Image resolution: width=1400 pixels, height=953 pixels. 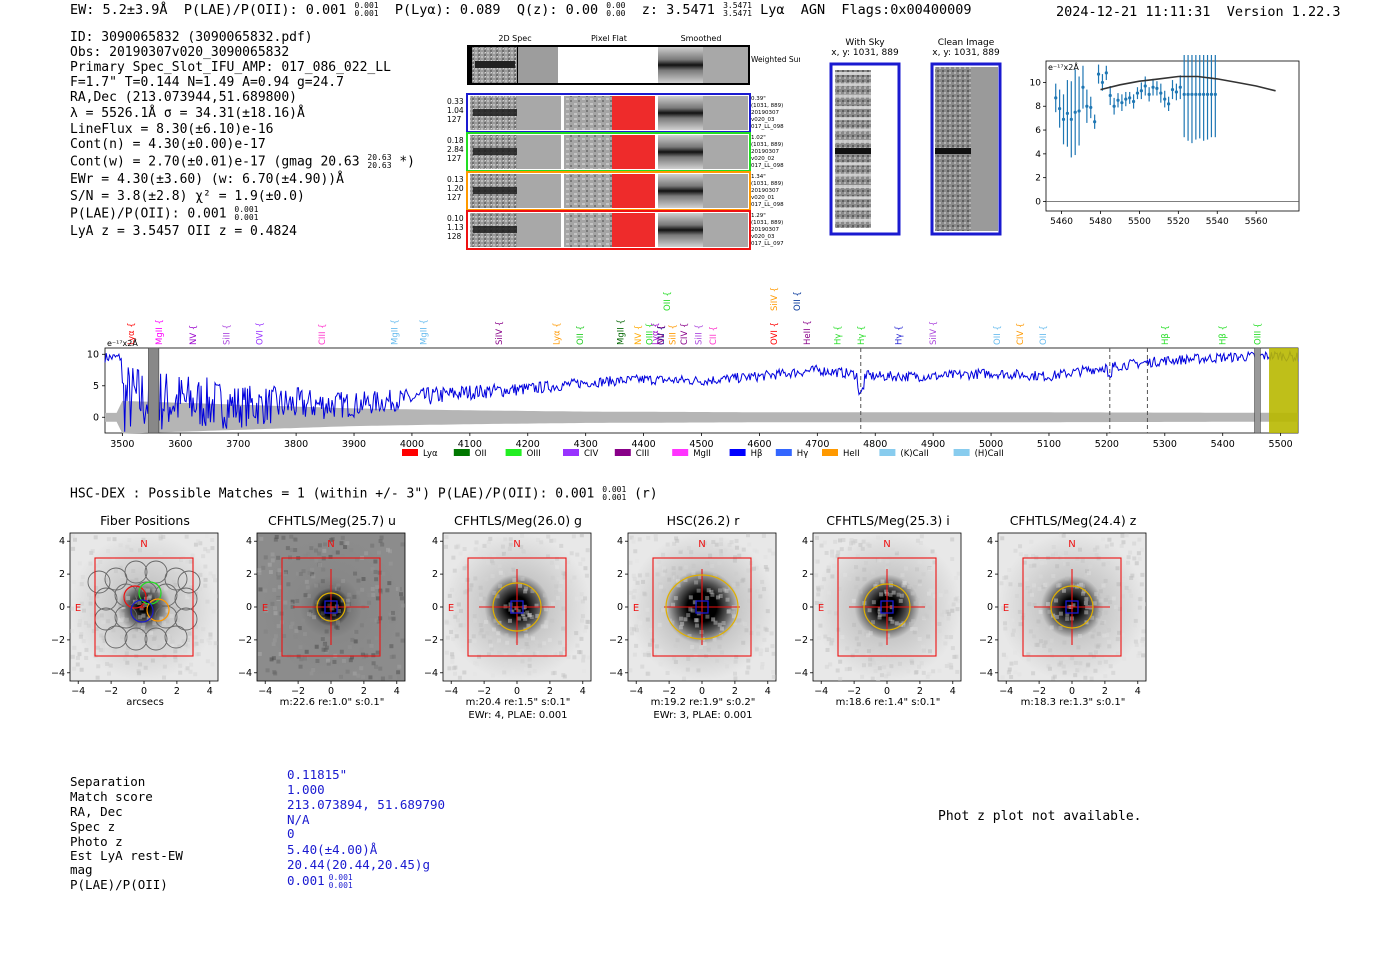 What do you see at coordinates (1223, 444) in the screenshot?
I see `spectrum-xtick: 5400` at bounding box center [1223, 444].